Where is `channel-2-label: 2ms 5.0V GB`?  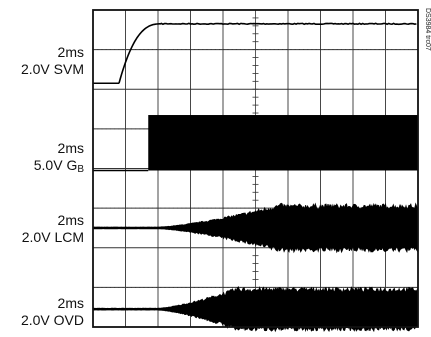
channel-2-label: 2ms 5.0V GB is located at coordinates (42, 159).